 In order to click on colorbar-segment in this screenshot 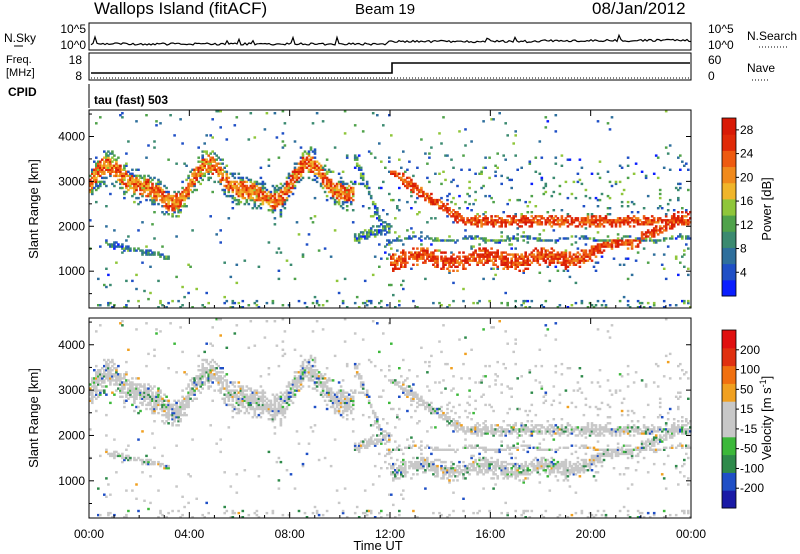, I will do `click(729, 223)`.